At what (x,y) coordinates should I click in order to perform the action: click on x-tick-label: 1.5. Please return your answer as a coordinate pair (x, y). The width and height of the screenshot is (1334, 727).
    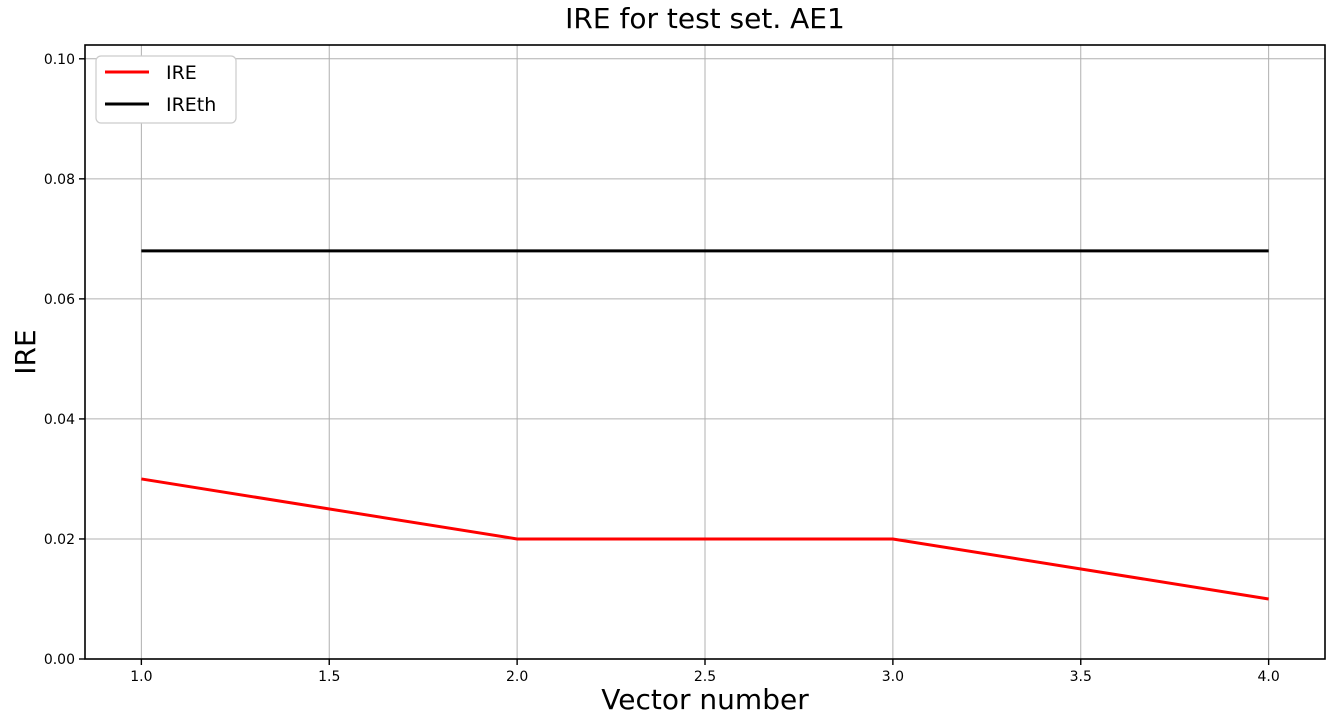
    Looking at the image, I should click on (329, 677).